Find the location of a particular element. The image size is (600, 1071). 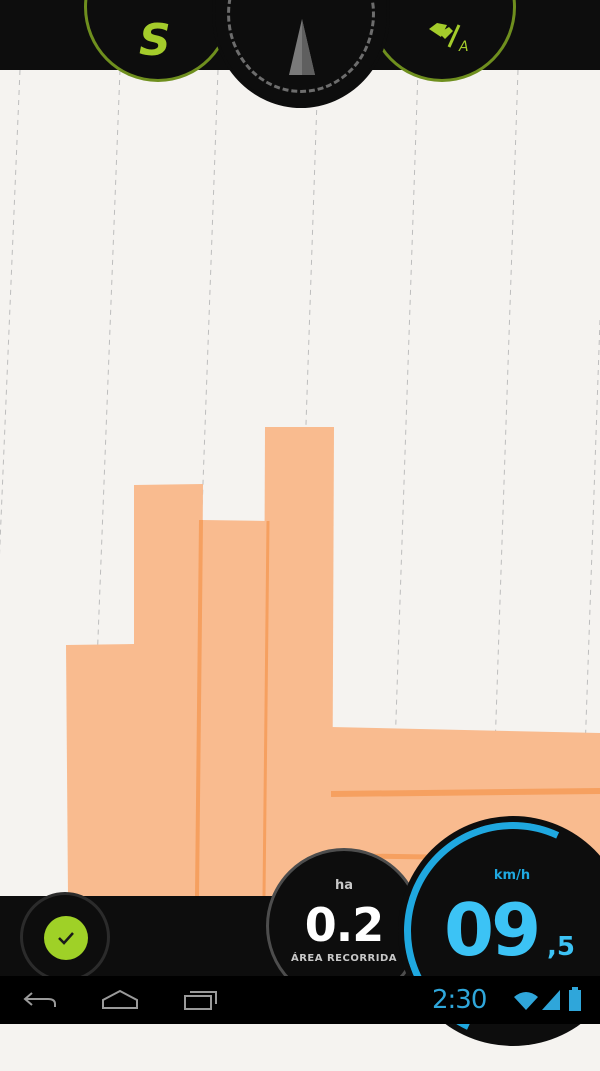

area-unit: ha is located at coordinates (344, 885).